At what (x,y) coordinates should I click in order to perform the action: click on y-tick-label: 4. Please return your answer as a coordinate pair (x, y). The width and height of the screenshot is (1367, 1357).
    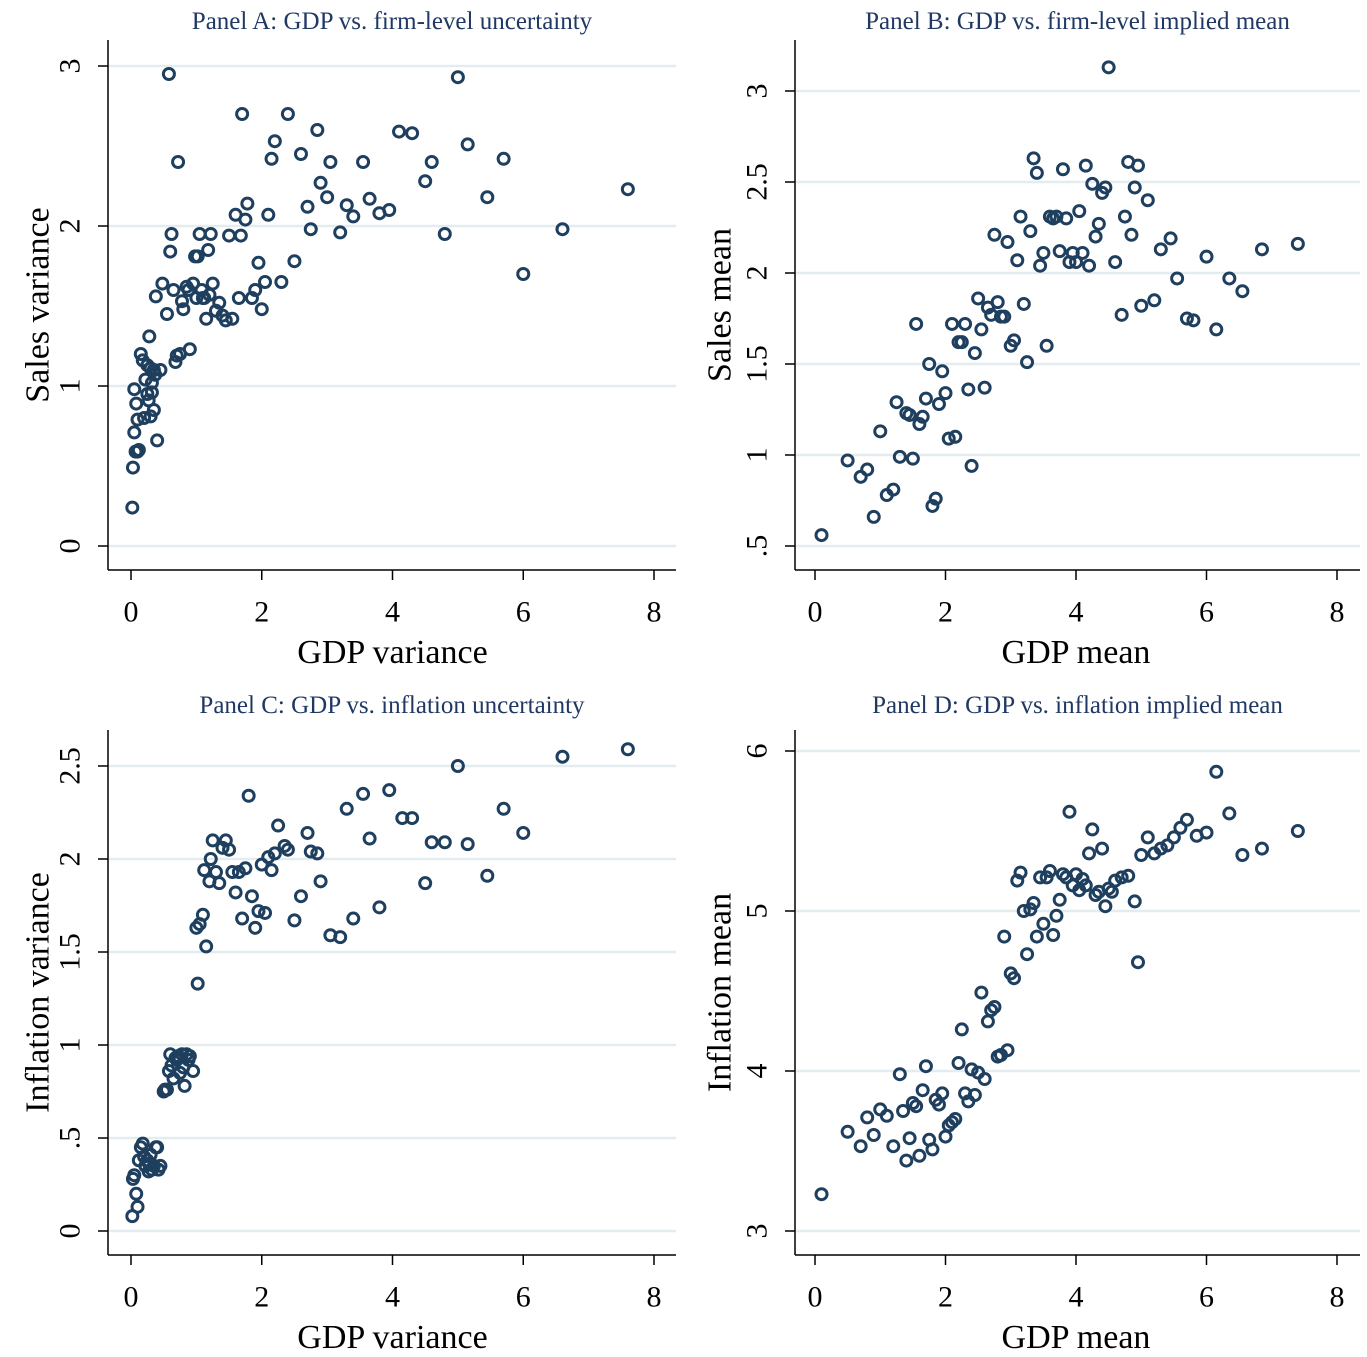
    Looking at the image, I should click on (757, 1071).